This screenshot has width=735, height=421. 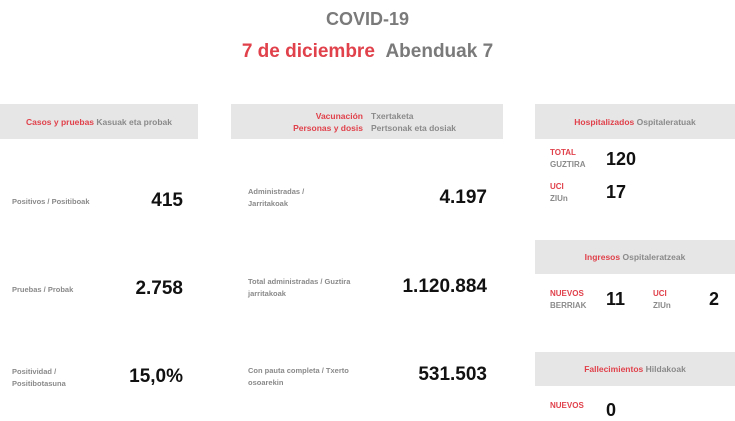 I want to click on positives-value: 415, so click(x=167, y=200).